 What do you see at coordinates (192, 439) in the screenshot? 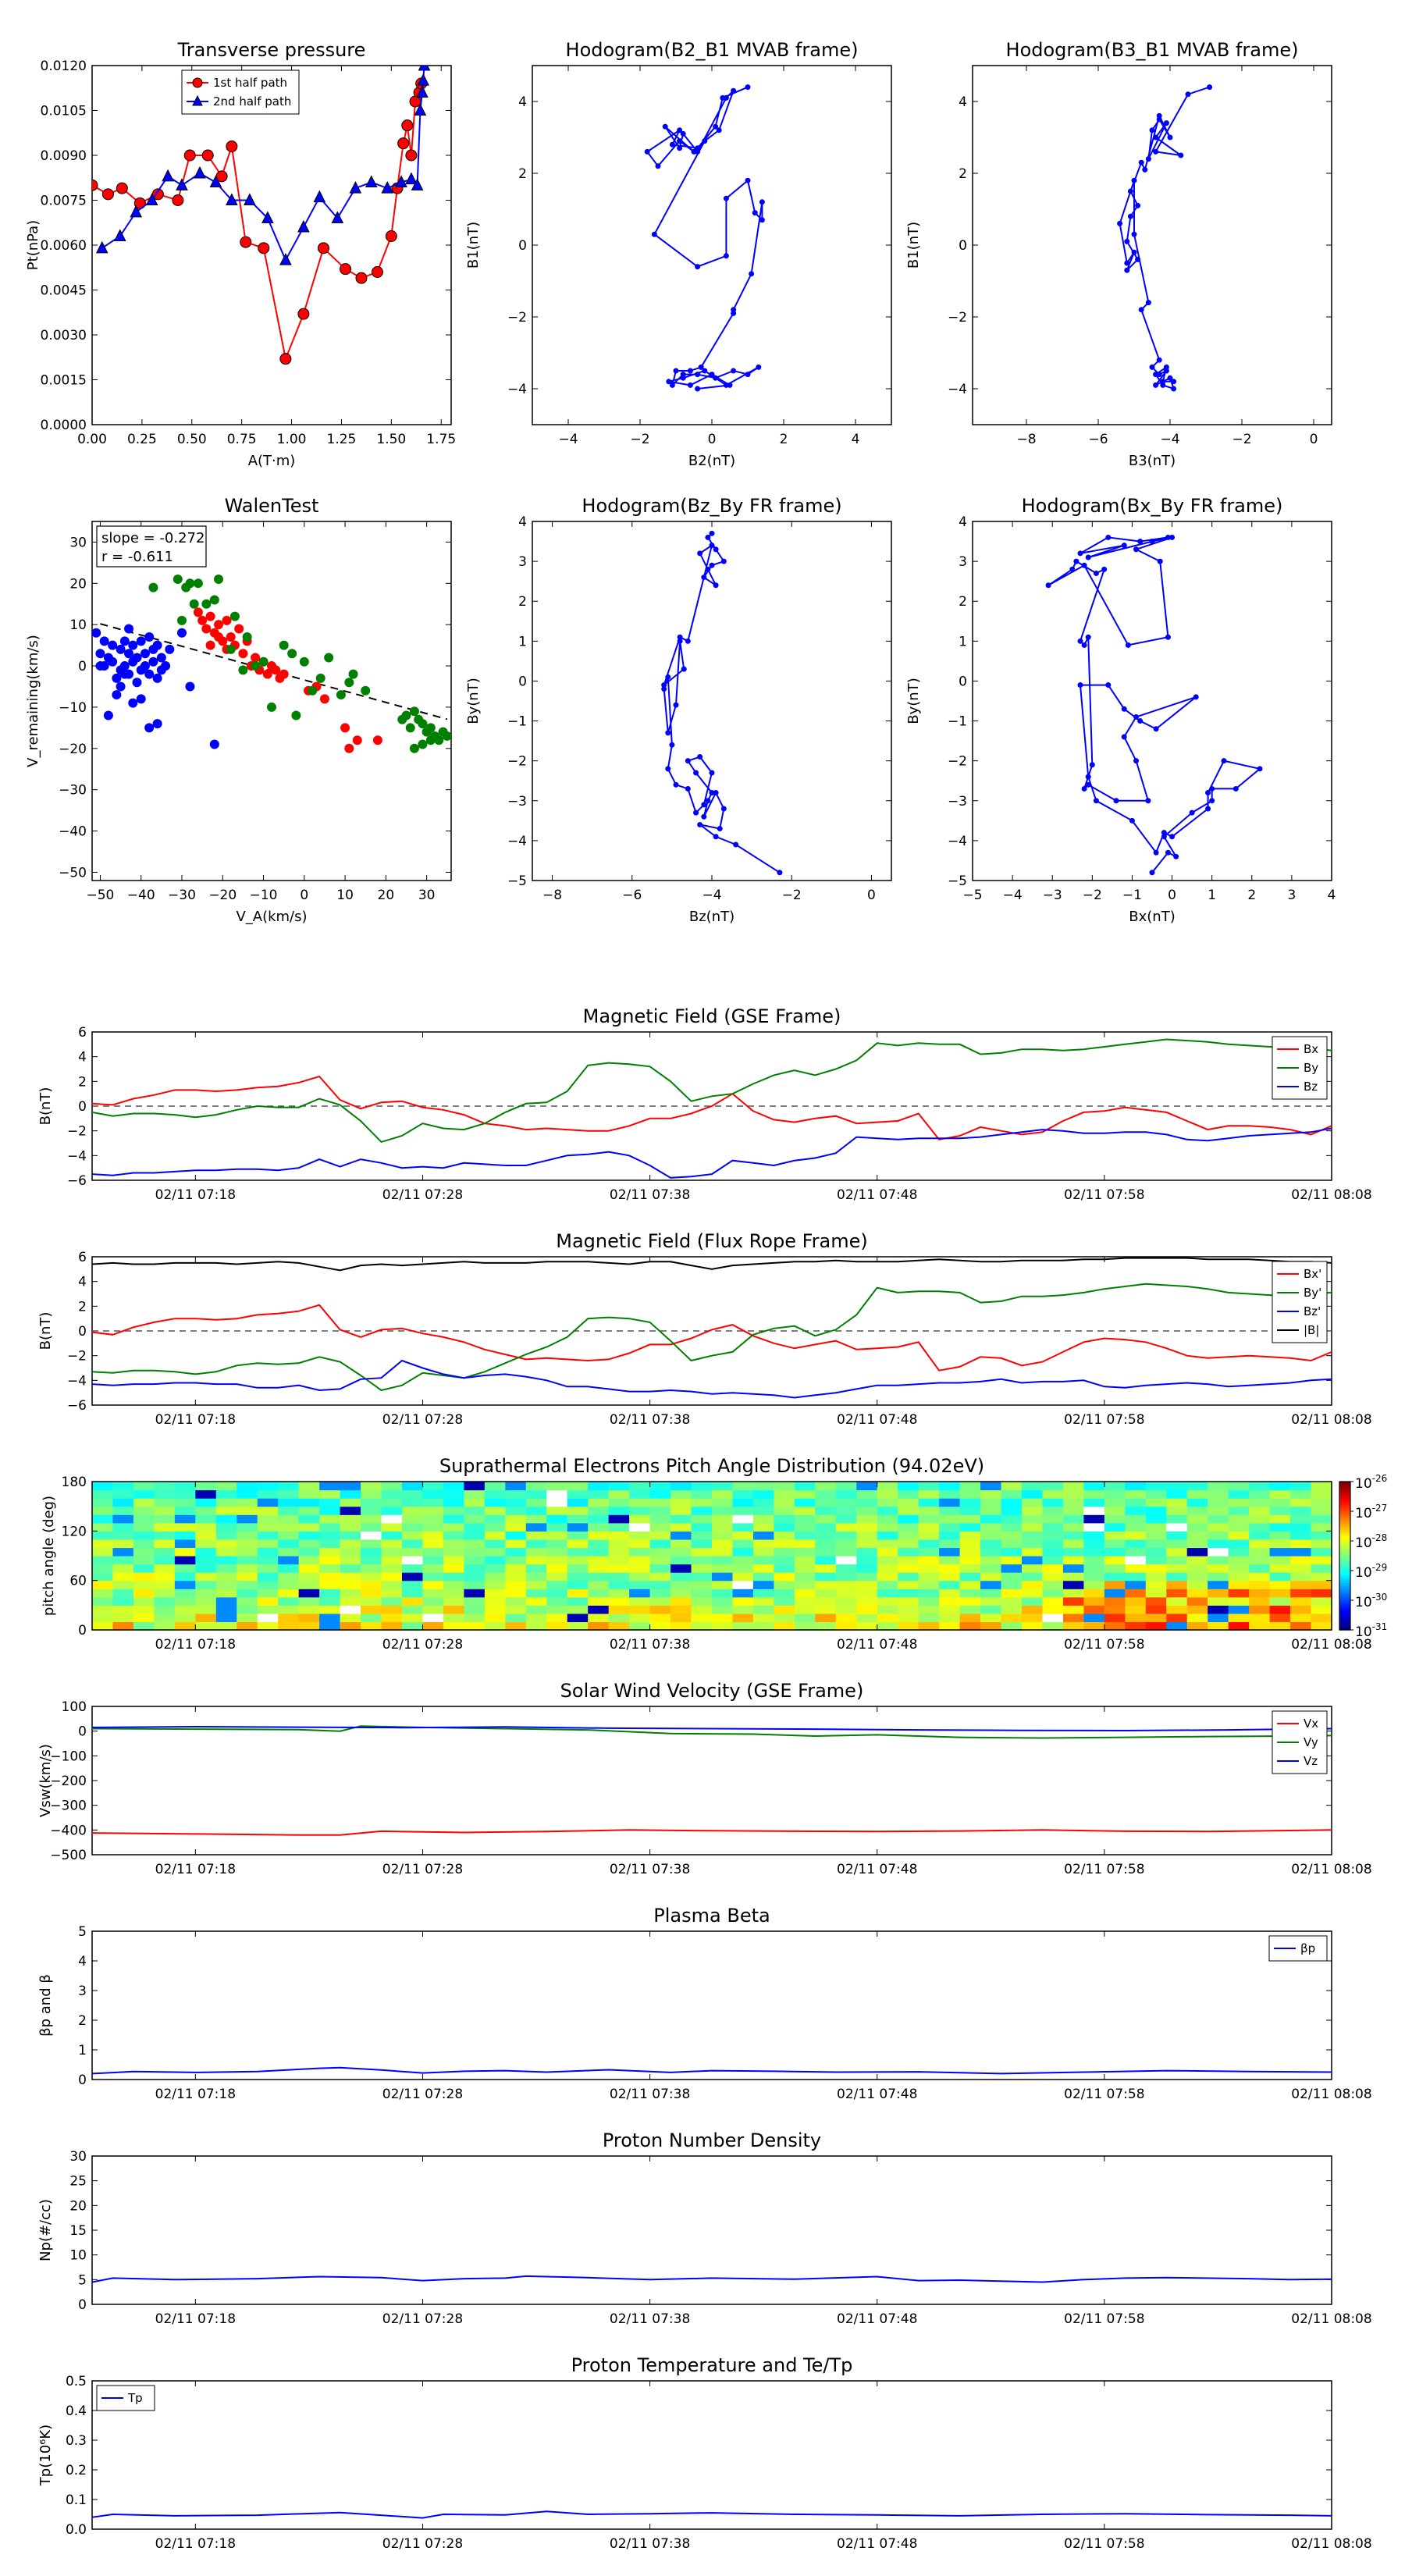
I see `x-tick-label: 0.50` at bounding box center [192, 439].